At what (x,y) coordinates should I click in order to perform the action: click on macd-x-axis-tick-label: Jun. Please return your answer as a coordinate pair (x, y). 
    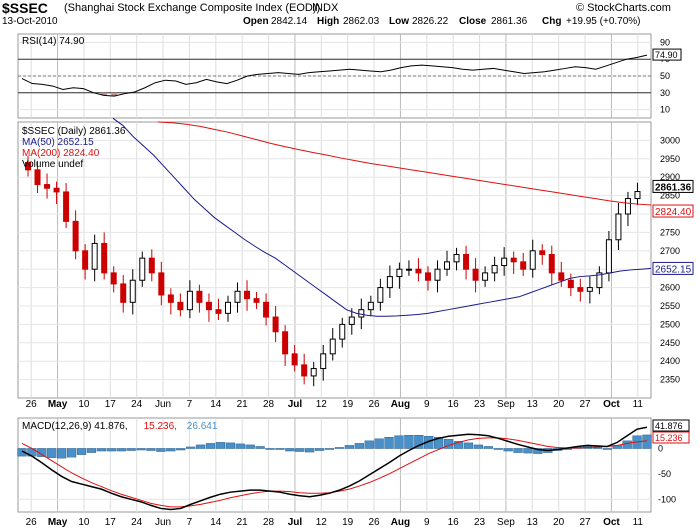
    Looking at the image, I should click on (163, 522).